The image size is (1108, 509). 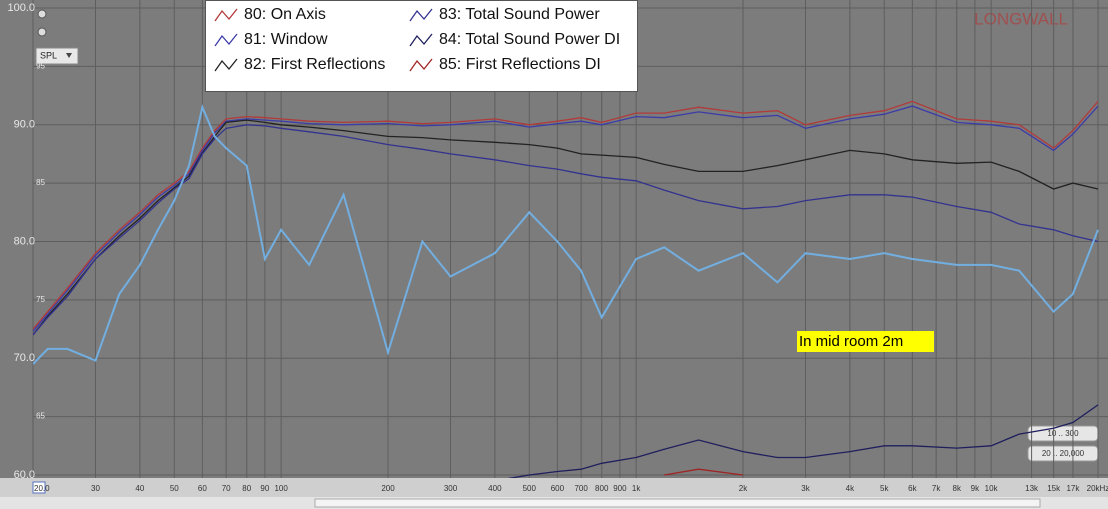 What do you see at coordinates (936, 488) in the screenshot?
I see `x-tick-label: 7k` at bounding box center [936, 488].